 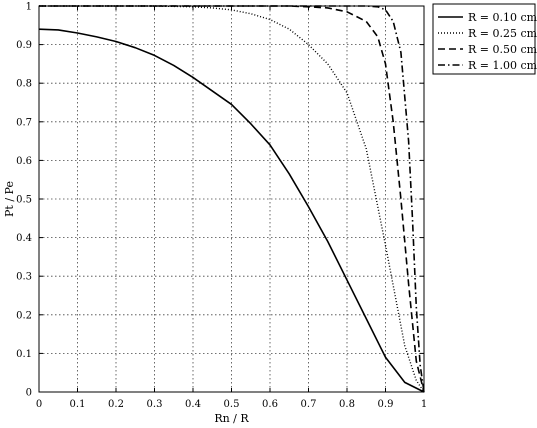 What do you see at coordinates (386, 404) in the screenshot?
I see `x-tick-label: 0.9` at bounding box center [386, 404].